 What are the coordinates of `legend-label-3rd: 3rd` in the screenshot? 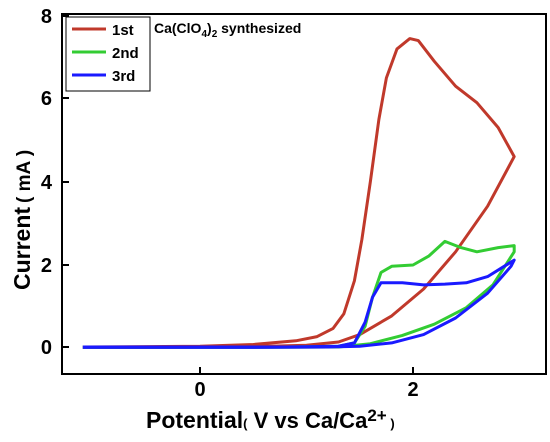 It's located at (123, 76).